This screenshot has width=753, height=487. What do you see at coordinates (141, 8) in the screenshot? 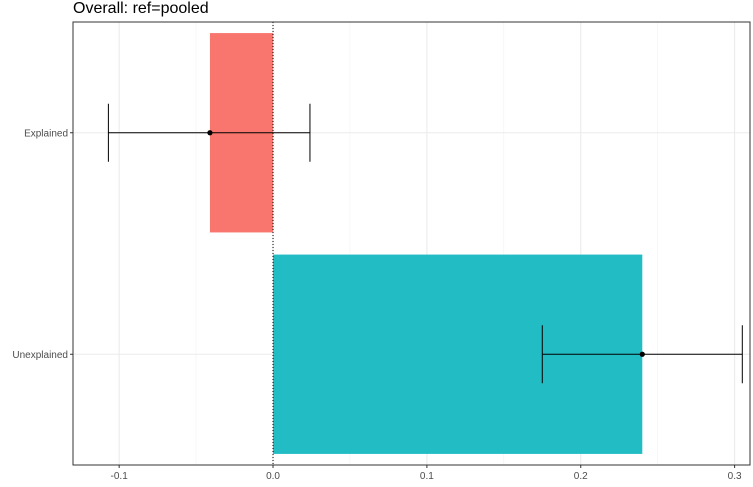
I see `chart-title: Overall: ref=pooled` at bounding box center [141, 8].